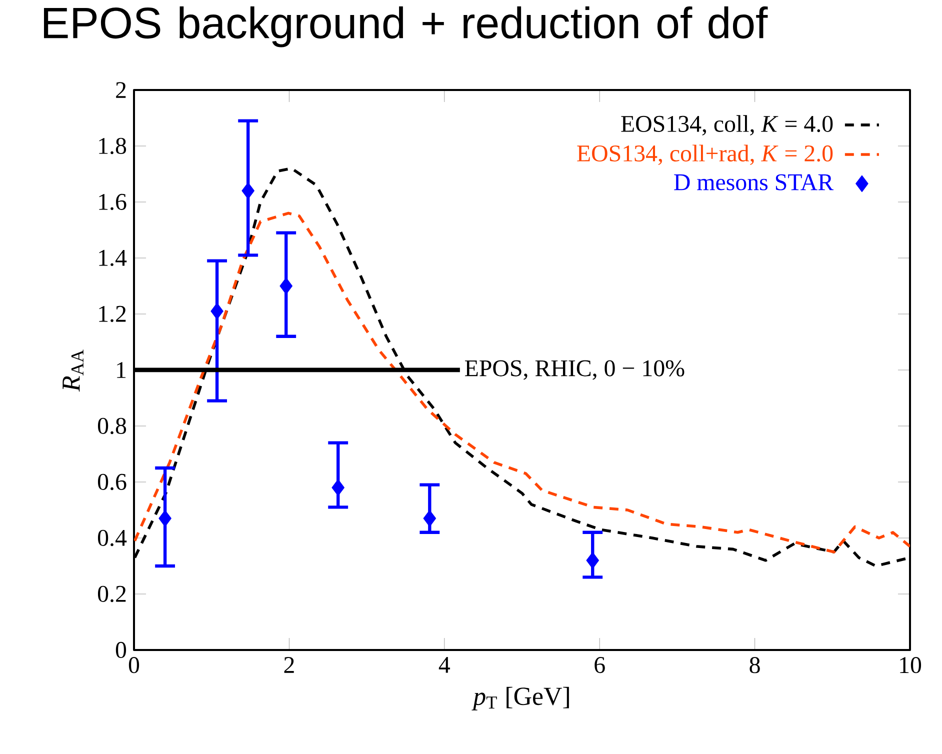  Describe the element at coordinates (520, 698) in the screenshot. I see `x-axis-title: p$_{T}$ [GeV]` at that location.